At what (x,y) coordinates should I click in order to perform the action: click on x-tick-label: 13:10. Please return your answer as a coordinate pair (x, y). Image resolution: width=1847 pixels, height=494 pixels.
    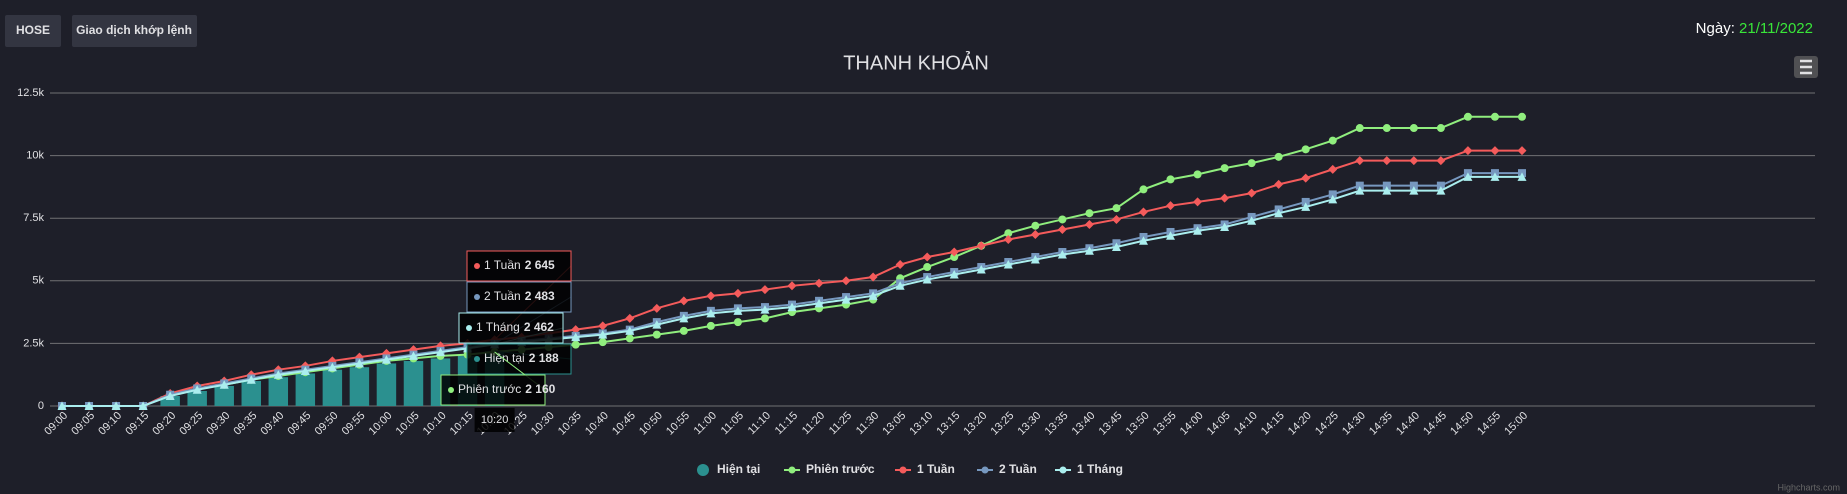
    Looking at the image, I should click on (921, 424).